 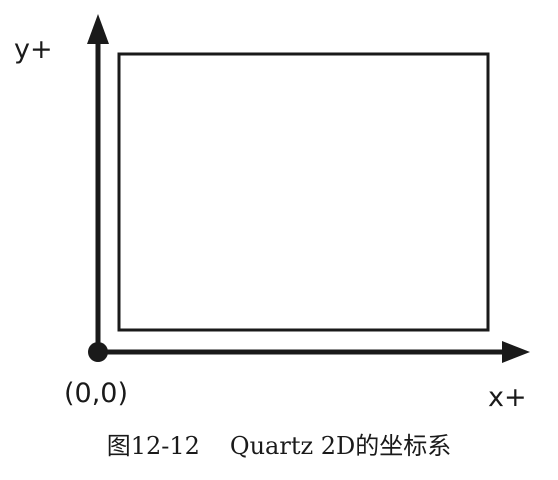 I want to click on y-axis-label: y+, so click(x=33, y=49).